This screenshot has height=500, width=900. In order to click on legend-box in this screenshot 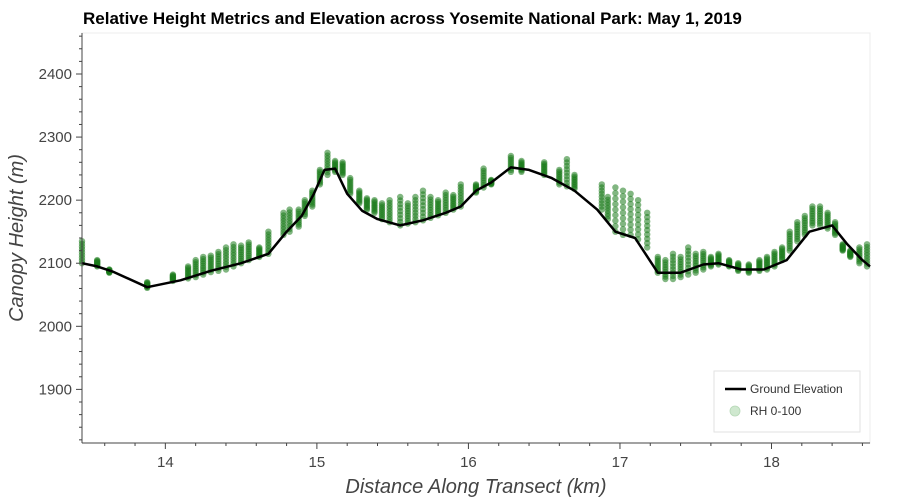, I will do `click(787, 401)`.